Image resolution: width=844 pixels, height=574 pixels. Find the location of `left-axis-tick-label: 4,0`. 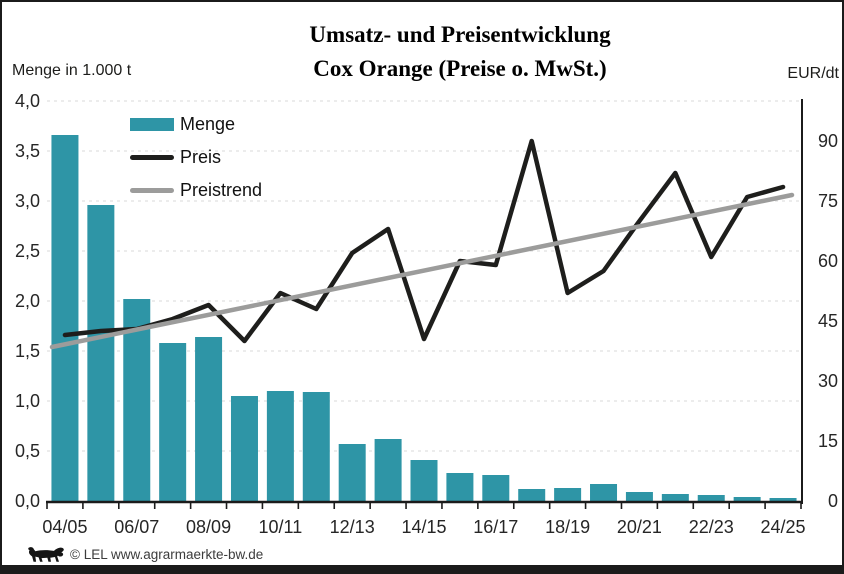

left-axis-tick-label: 4,0 is located at coordinates (27, 101).